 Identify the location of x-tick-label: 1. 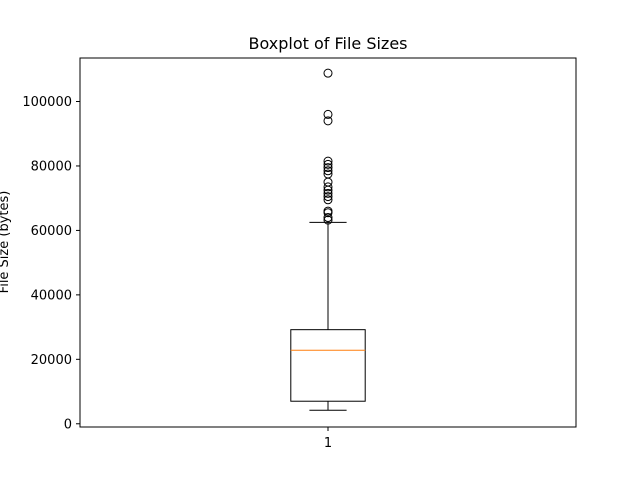
(328, 443).